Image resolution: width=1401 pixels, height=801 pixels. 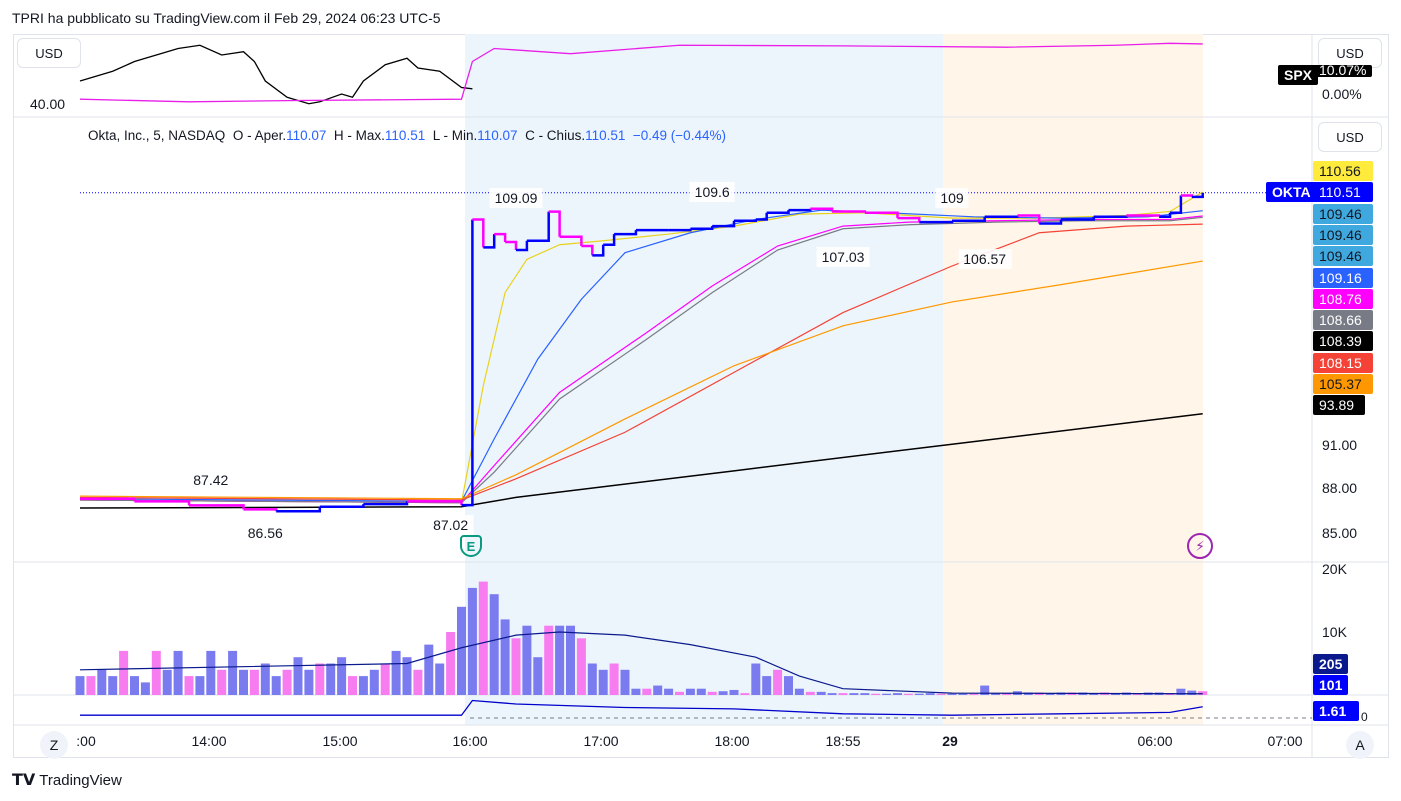 What do you see at coordinates (1350, 137) in the screenshot?
I see `main-currency-button: USD` at bounding box center [1350, 137].